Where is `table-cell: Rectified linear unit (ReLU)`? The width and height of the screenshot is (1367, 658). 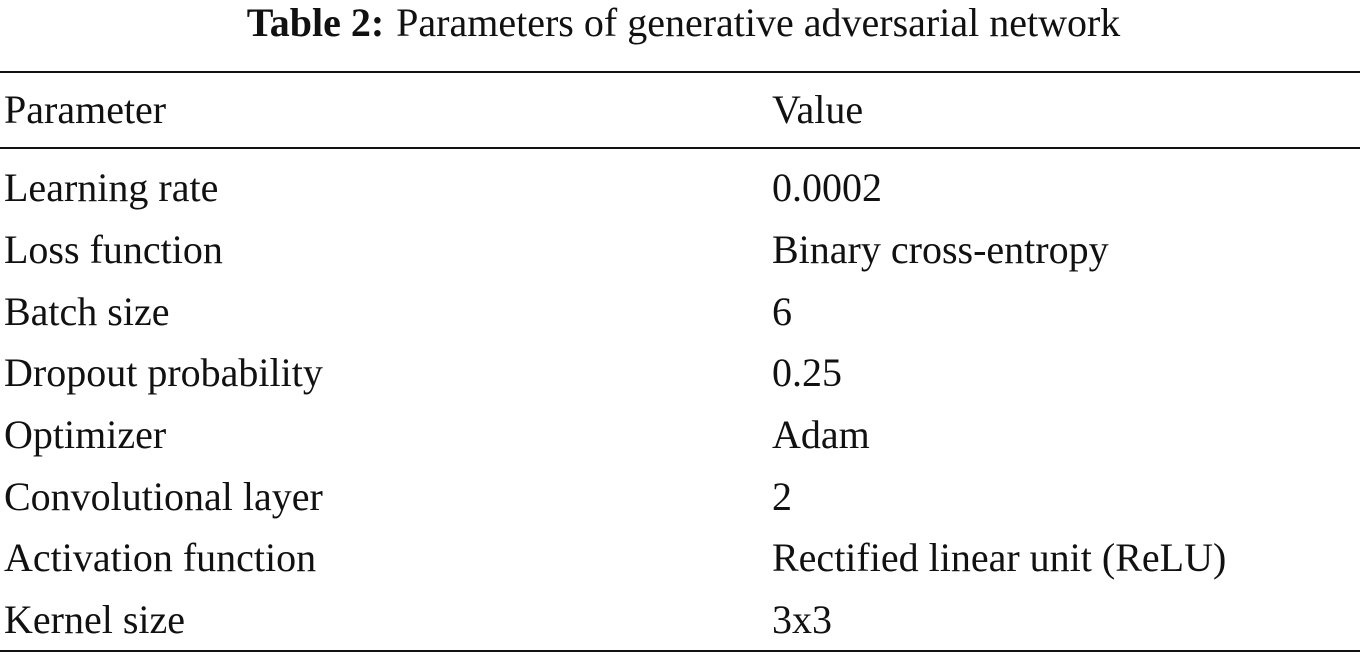
table-cell: Rectified linear unit (ReLU) is located at coordinates (999, 557).